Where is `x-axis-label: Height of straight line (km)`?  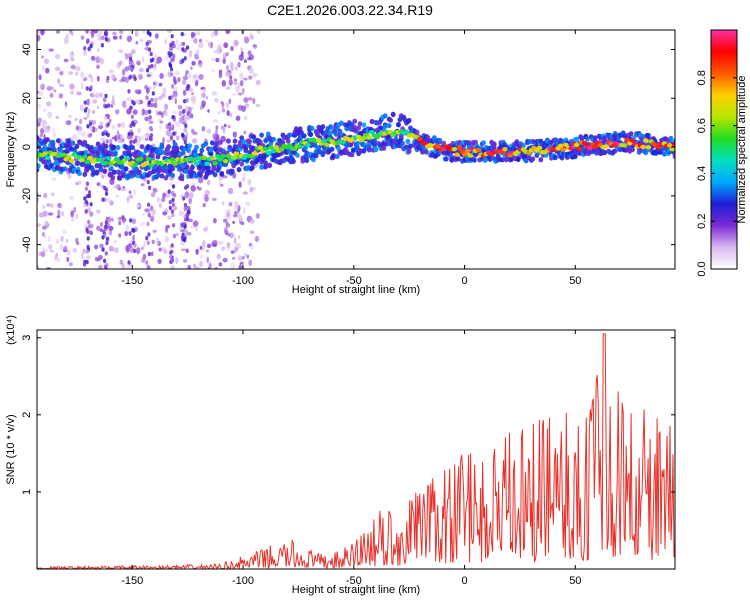 x-axis-label: Height of straight line (km) is located at coordinates (356, 290).